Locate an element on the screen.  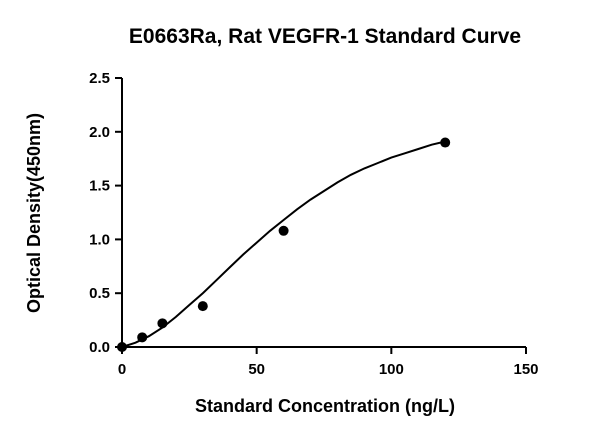
y-axis: 0.0 0.5 1.0 1.5 2.0 2.5 is located at coordinates (106, 213).